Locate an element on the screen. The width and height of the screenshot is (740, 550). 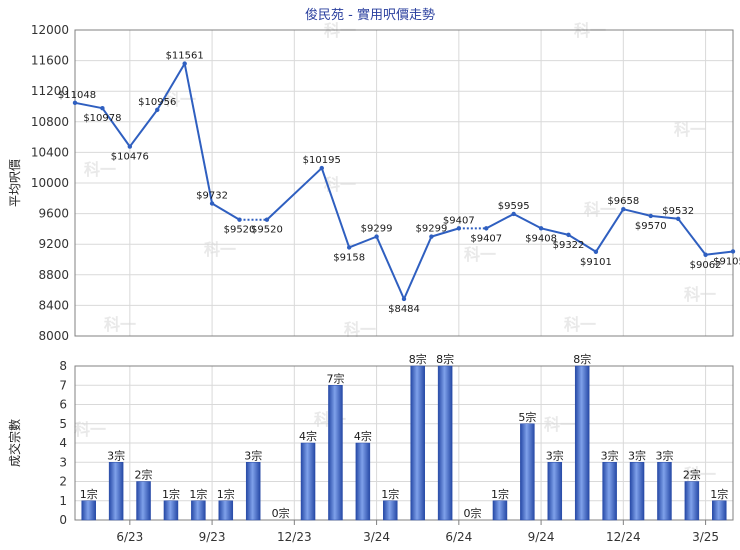
x-tick-label: 12/24 is located at coordinates (623, 537).